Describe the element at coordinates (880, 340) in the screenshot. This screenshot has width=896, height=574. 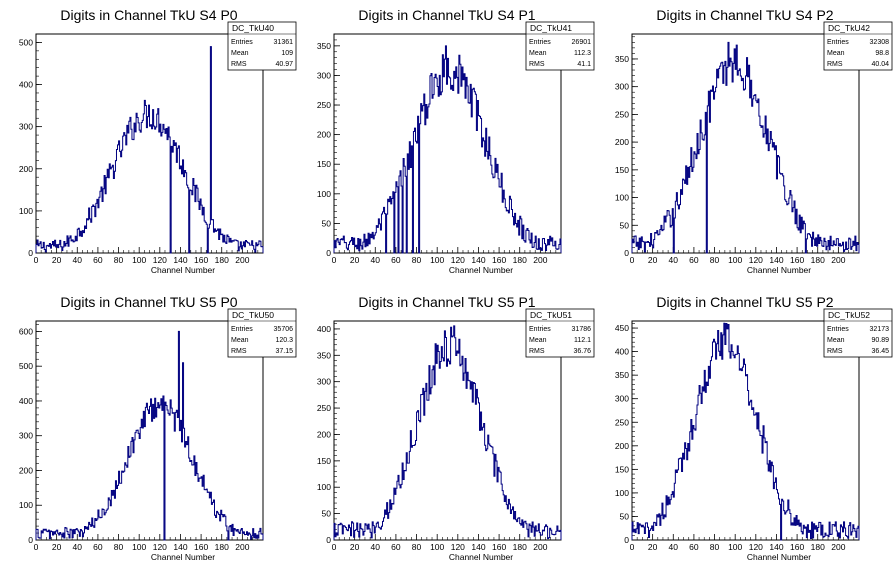
I see `stats-value: 90.89` at that location.